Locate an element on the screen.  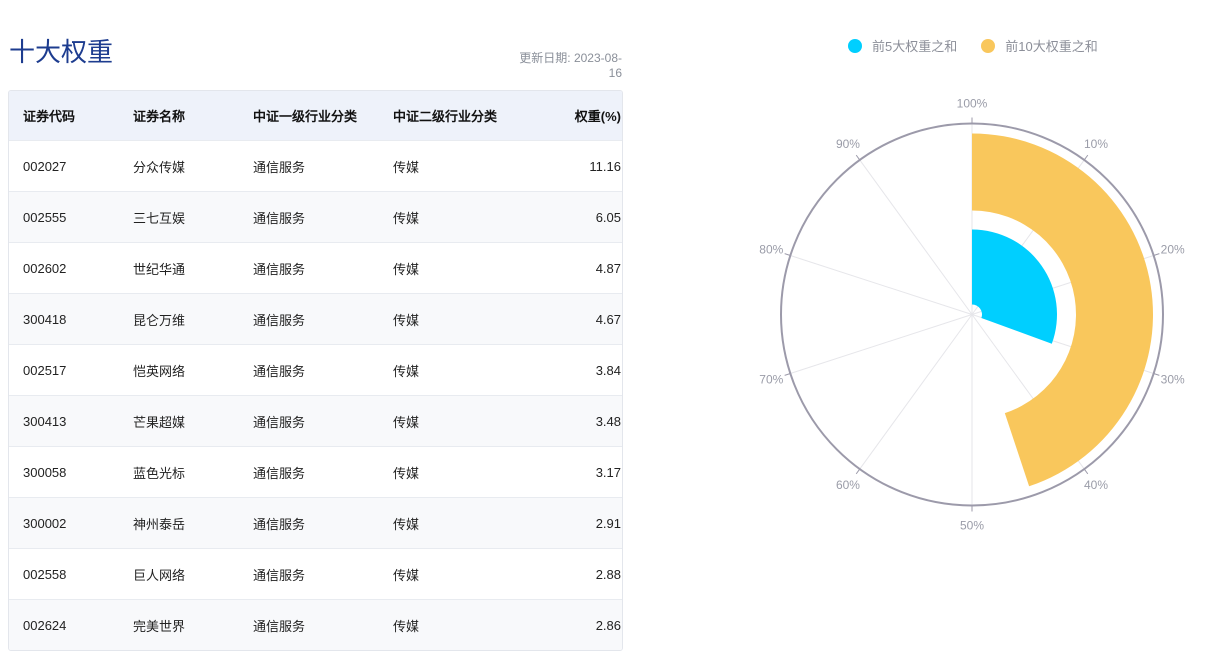
column-header-weight: 权重(%) is located at coordinates (597, 116).